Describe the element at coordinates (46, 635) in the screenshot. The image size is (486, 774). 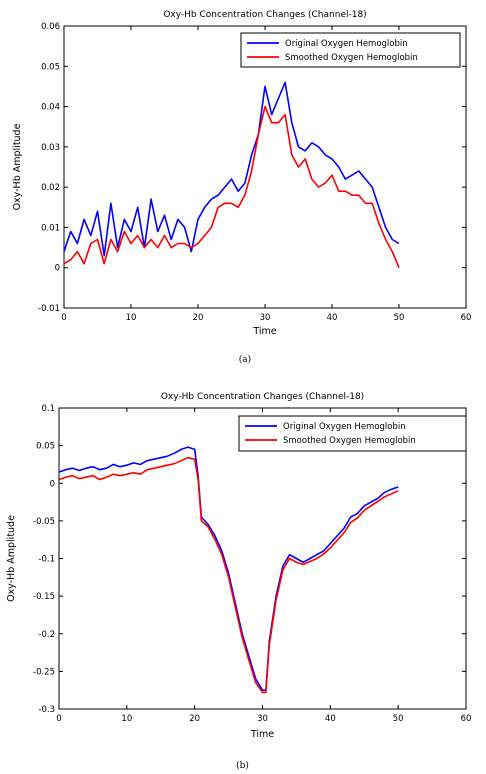
I see `y-tick-label: -0.2` at that location.